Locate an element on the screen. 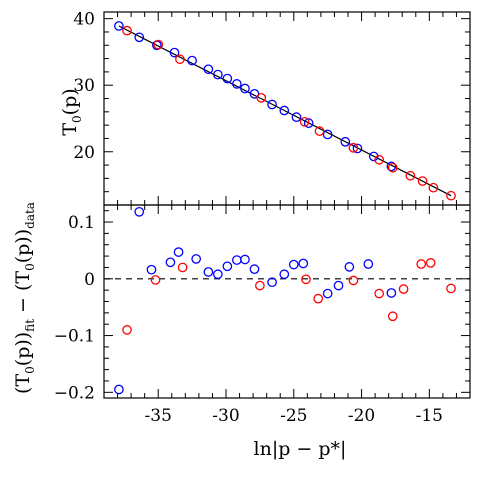 This screenshot has width=479, height=479. top-y-tick-label: 40 is located at coordinates (84, 20).